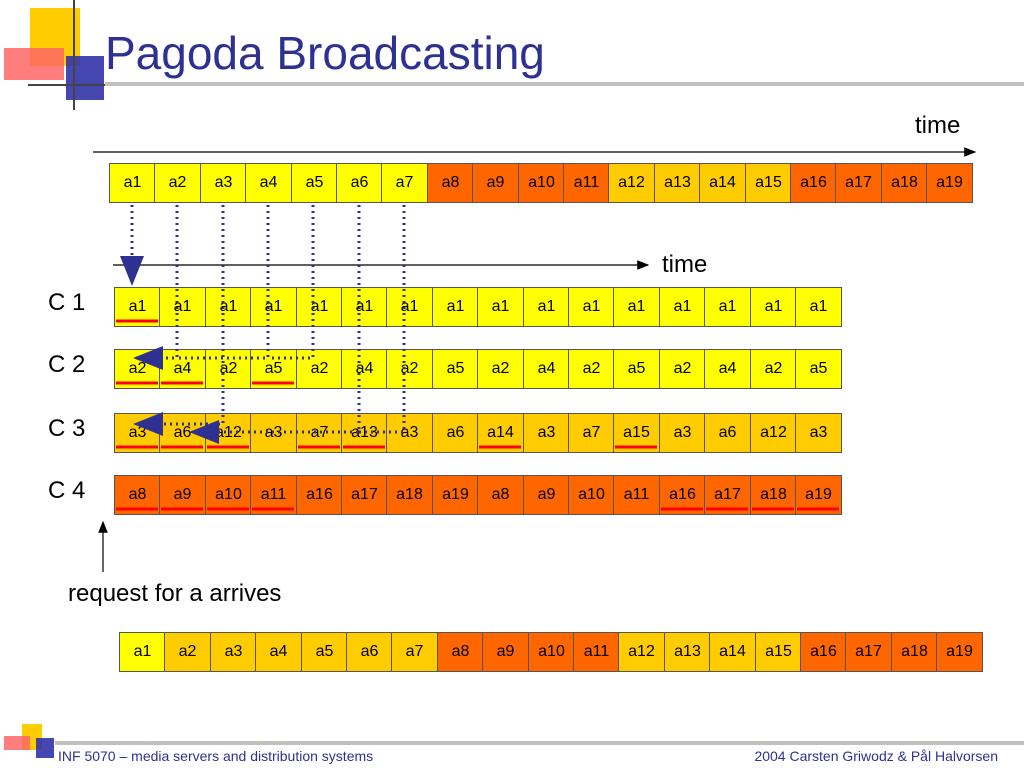  I want to click on bottom-segment-a4: a4, so click(278, 652).